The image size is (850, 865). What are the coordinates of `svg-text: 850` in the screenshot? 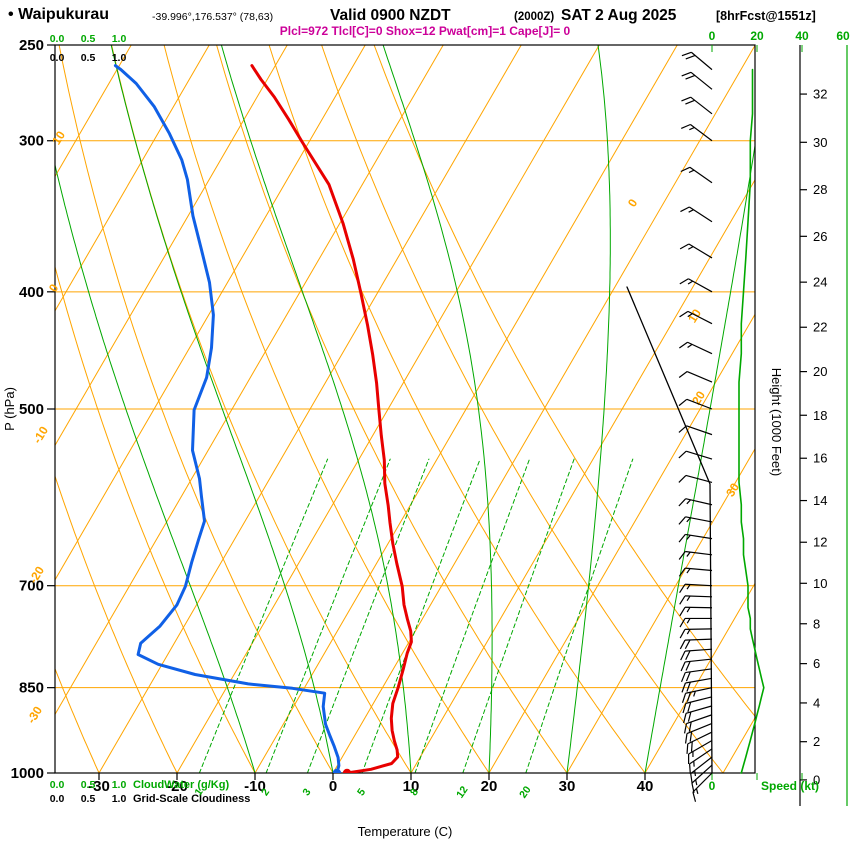 It's located at (31, 688).